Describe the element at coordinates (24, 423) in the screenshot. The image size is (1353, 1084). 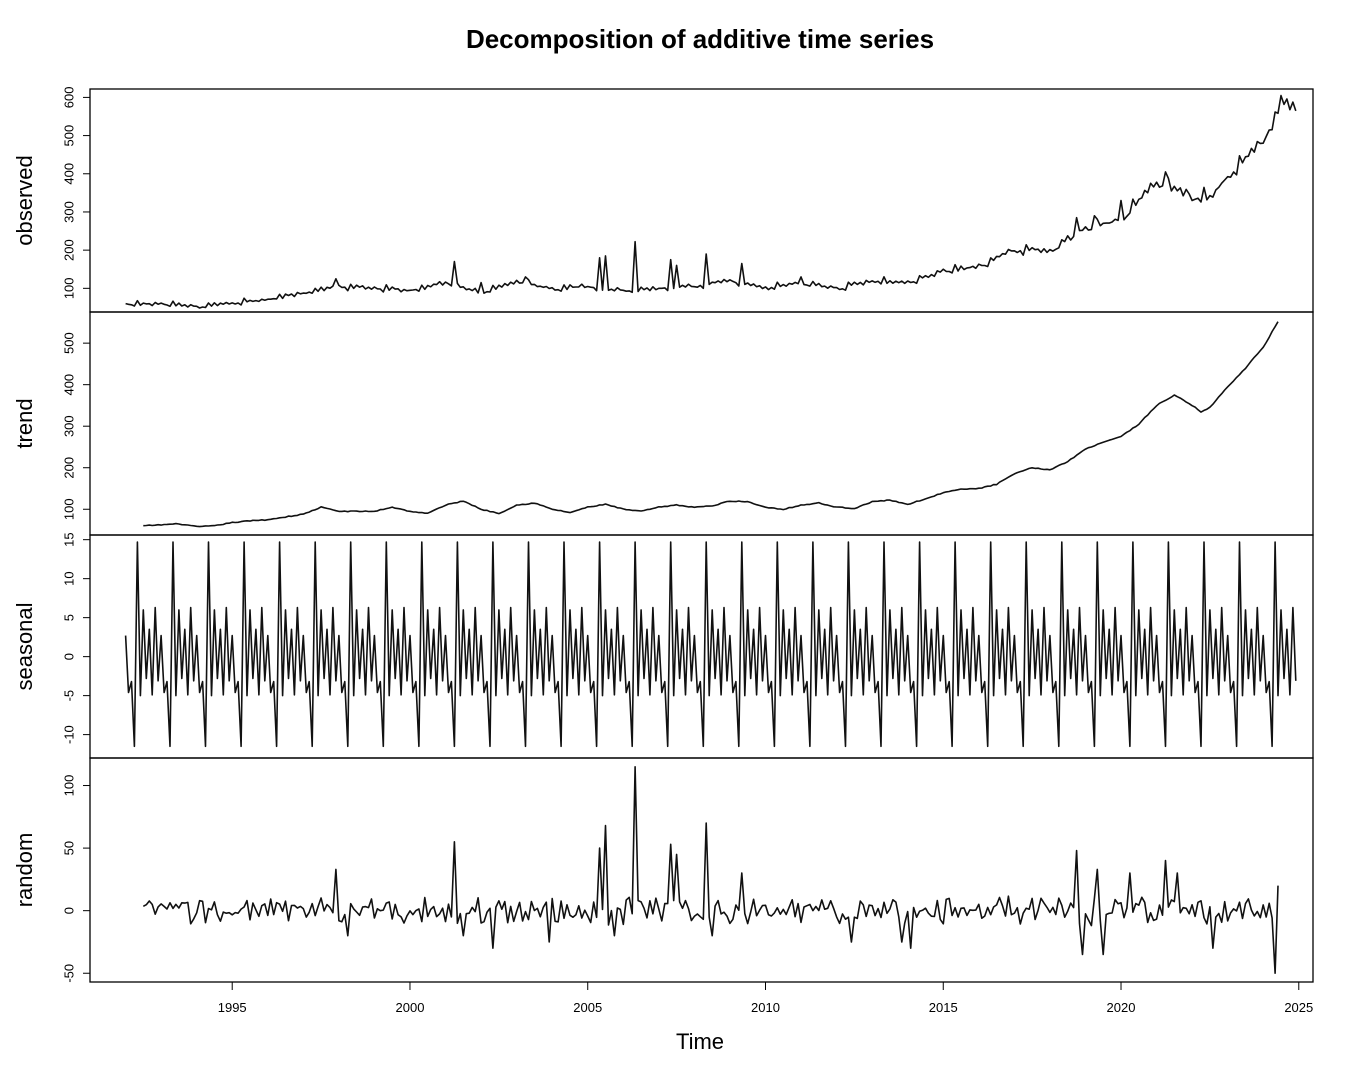
I see `y-axis-label-trend: trend` at that location.